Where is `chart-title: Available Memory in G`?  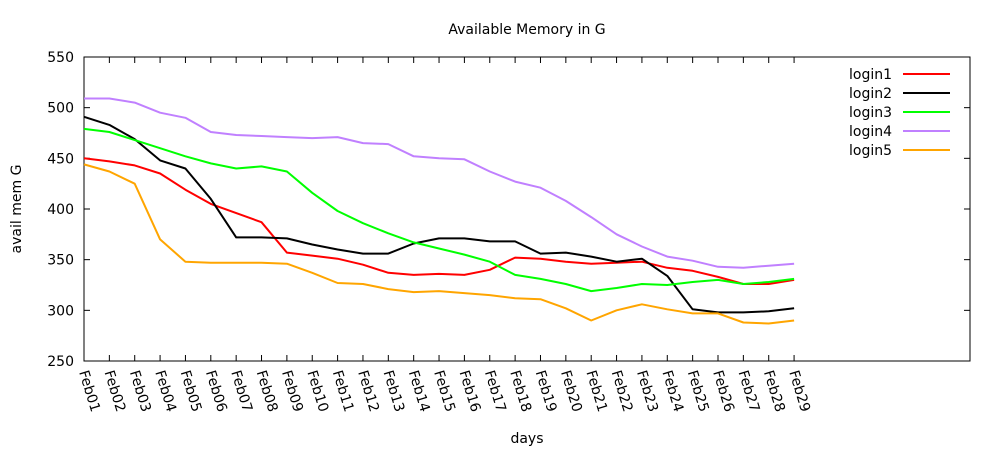
chart-title: Available Memory in G is located at coordinates (526, 30).